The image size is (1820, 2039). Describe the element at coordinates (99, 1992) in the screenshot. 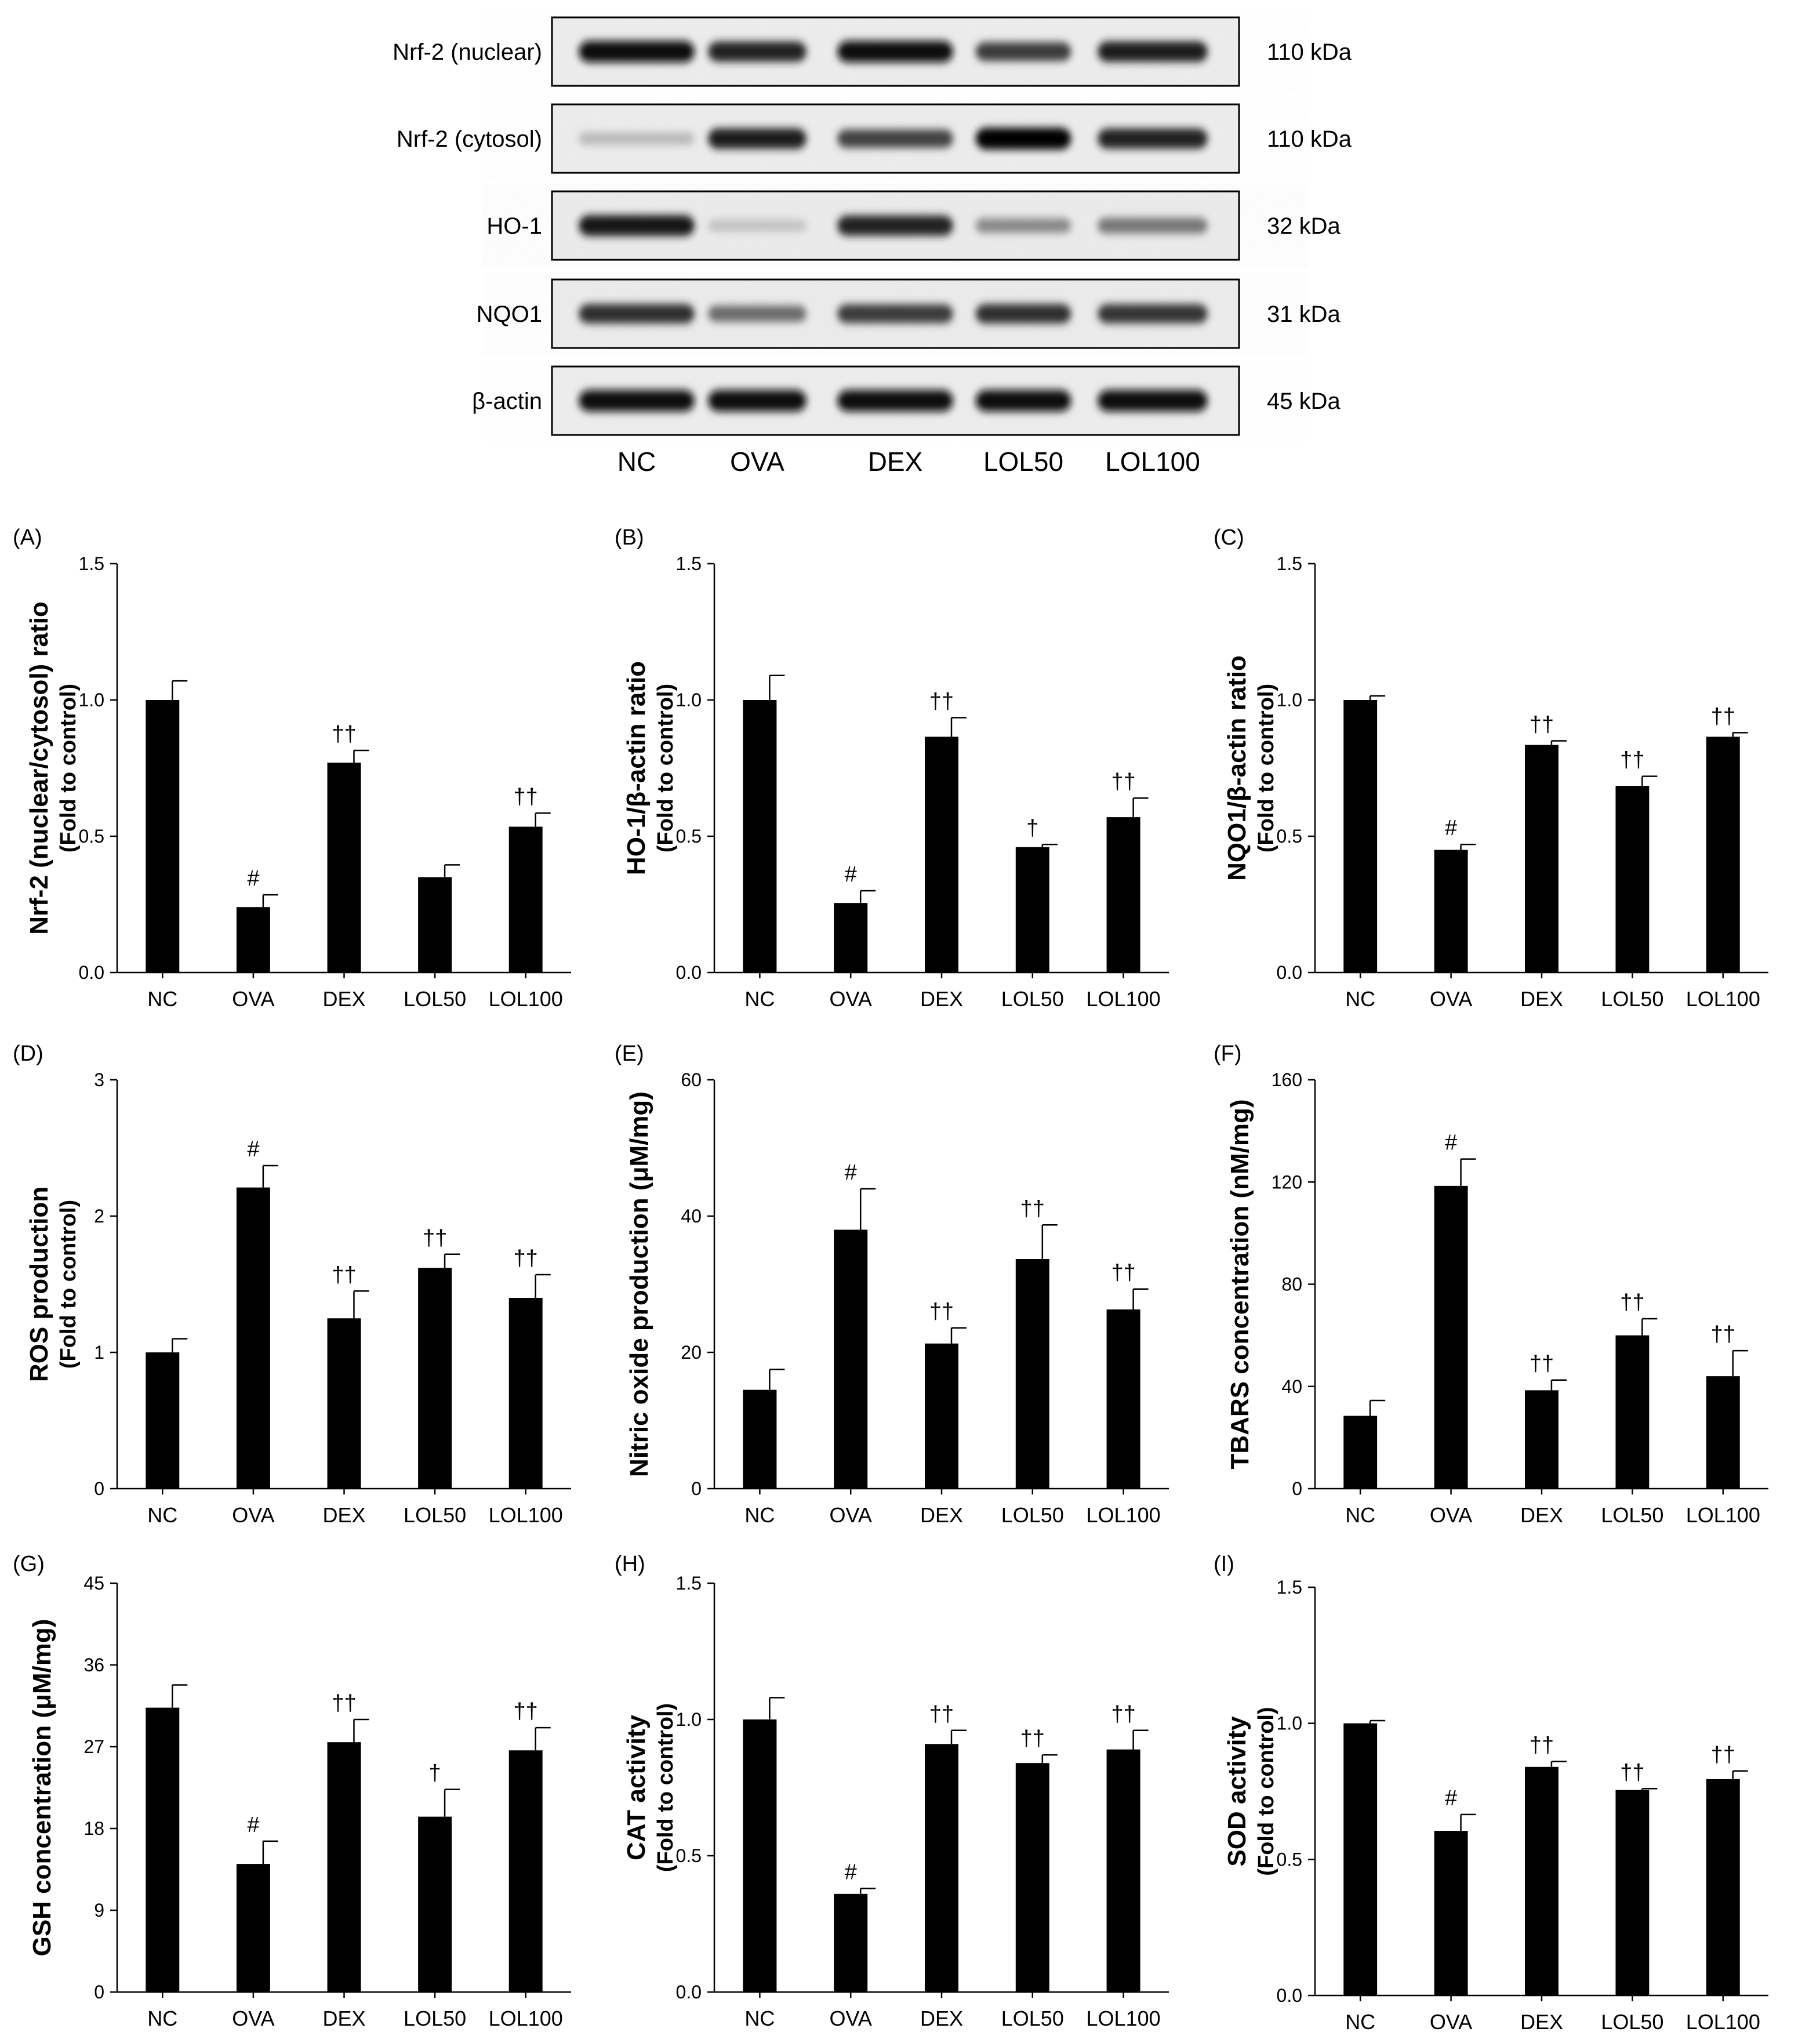

I see `y-tick-label: 0` at that location.